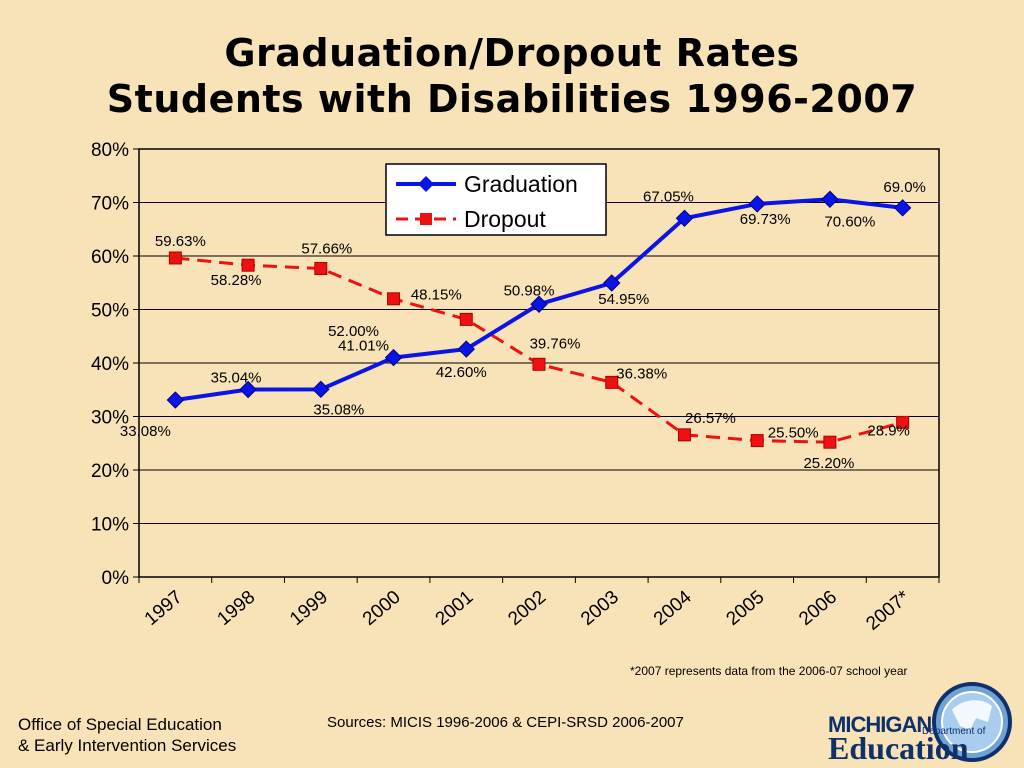 This screenshot has height=768, width=1024. What do you see at coordinates (710, 418) in the screenshot?
I see `dropout-data-label: 26.57%` at bounding box center [710, 418].